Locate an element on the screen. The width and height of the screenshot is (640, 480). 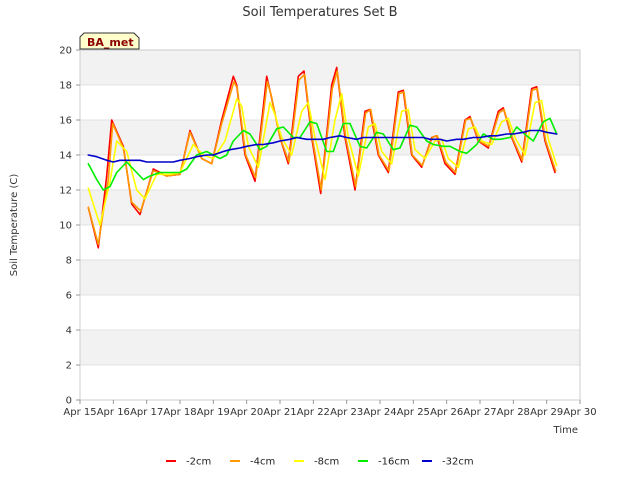
y-tick-label: 16 is located at coordinates (65, 121).